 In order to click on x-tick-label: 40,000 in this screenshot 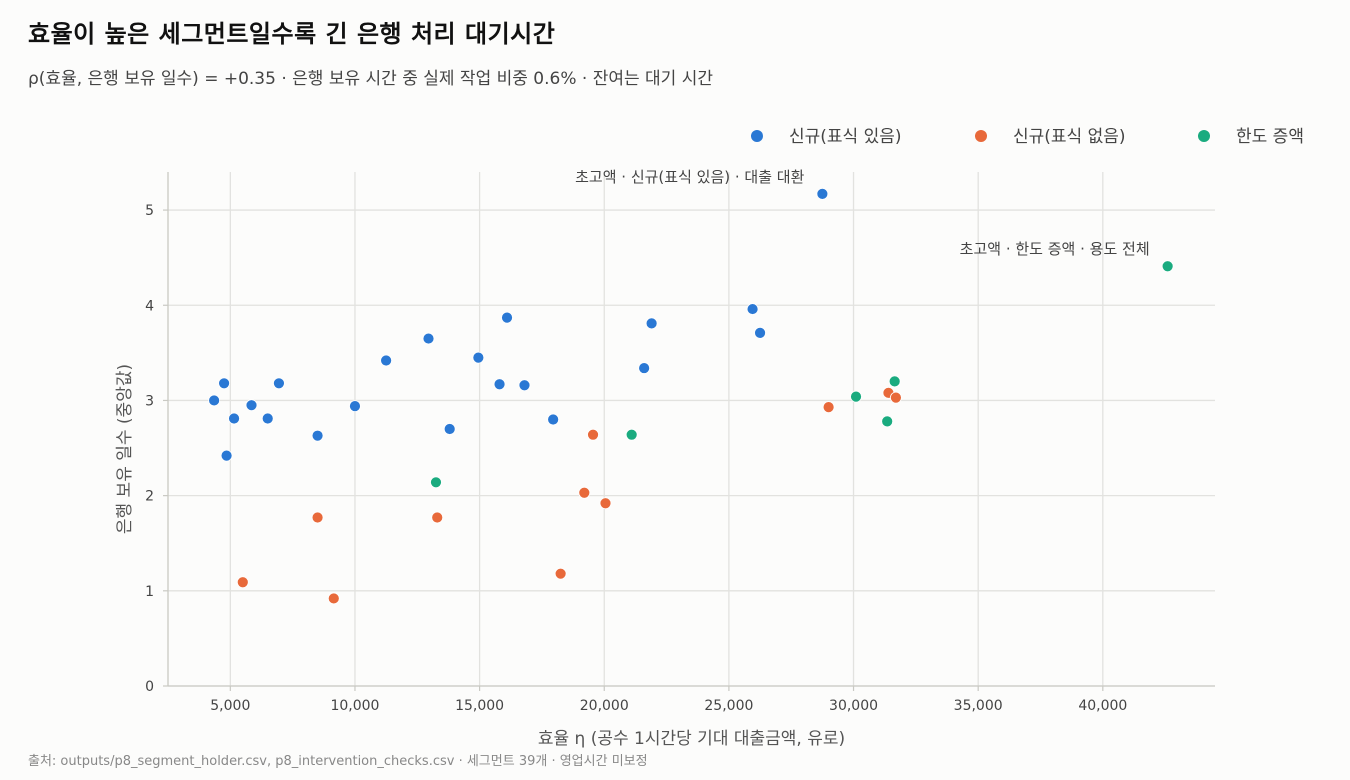, I will do `click(1102, 706)`.